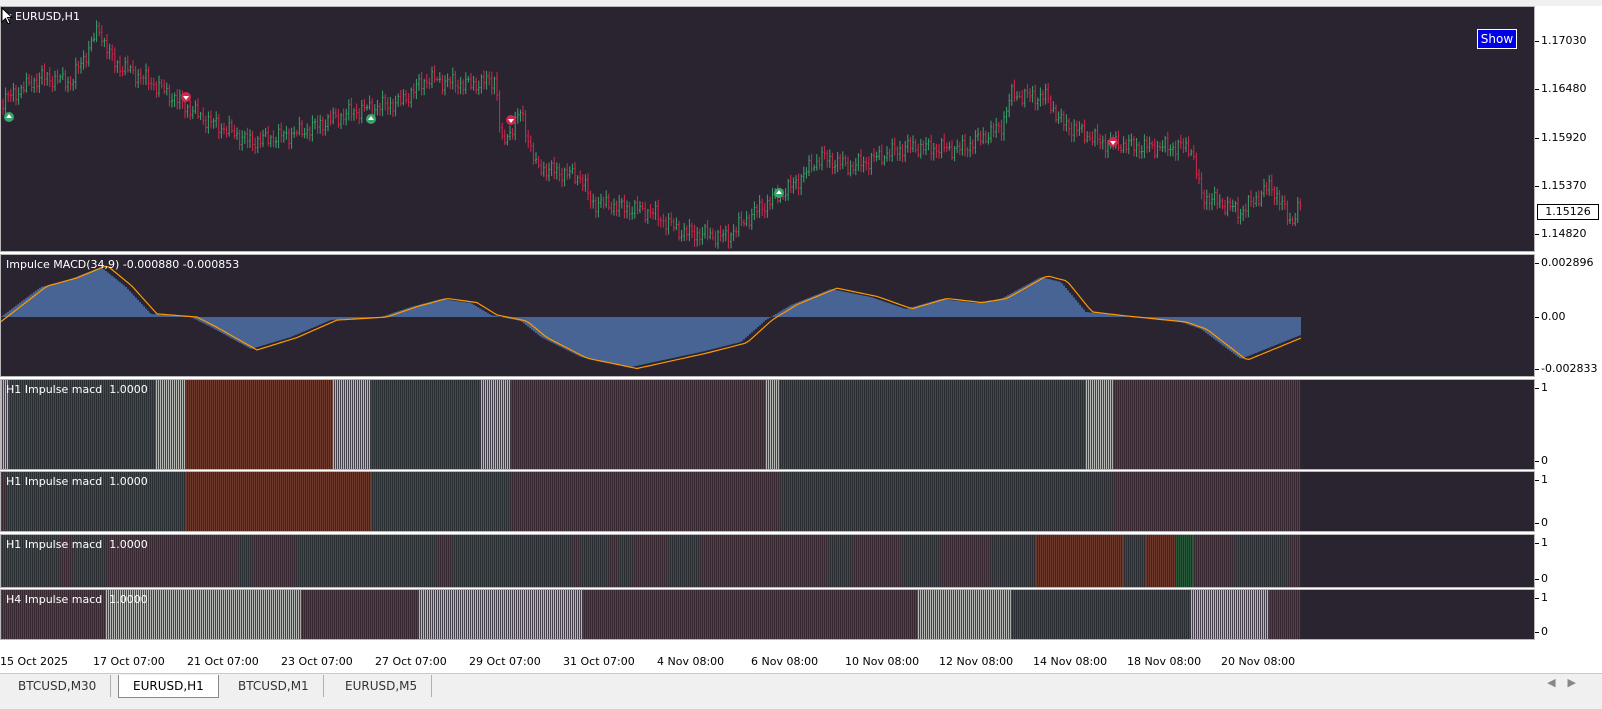 The width and height of the screenshot is (1602, 709). I want to click on show-button: Show, so click(1497, 39).